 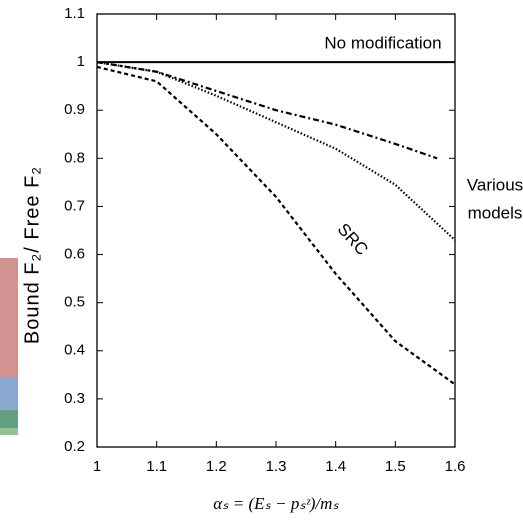 I want to click on x-tick-label: 1, so click(x=97, y=466).